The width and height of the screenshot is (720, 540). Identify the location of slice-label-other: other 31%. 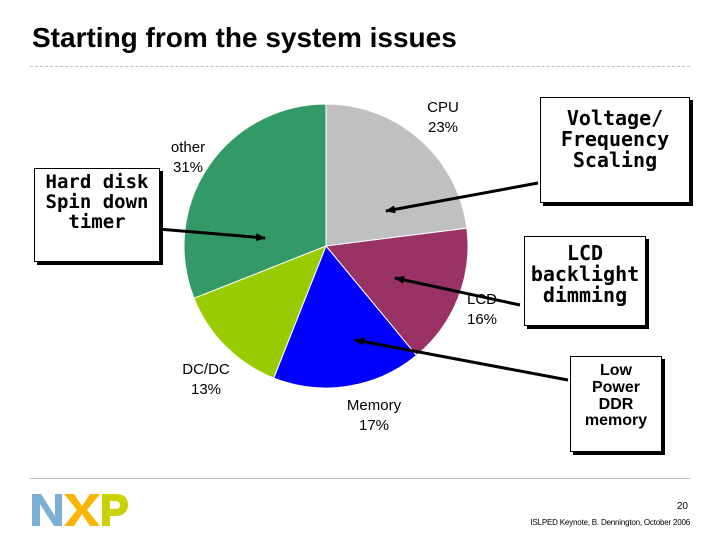
(188, 158).